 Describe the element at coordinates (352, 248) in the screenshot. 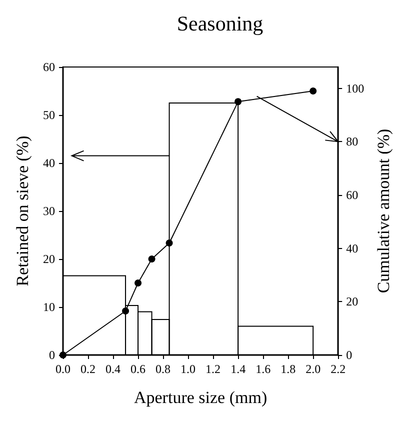

I see `y2-tick-label: 40` at that location.